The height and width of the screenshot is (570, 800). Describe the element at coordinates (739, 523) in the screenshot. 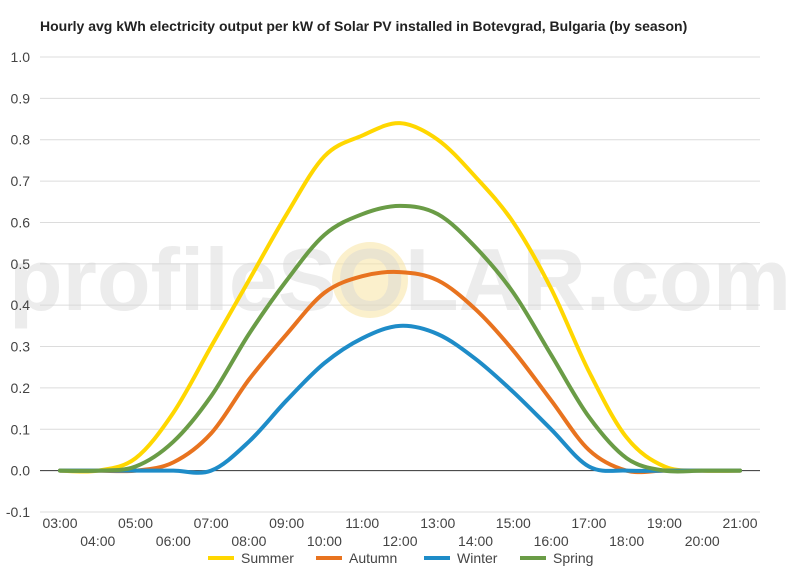

I see `x-tick-label: 21:00` at that location.